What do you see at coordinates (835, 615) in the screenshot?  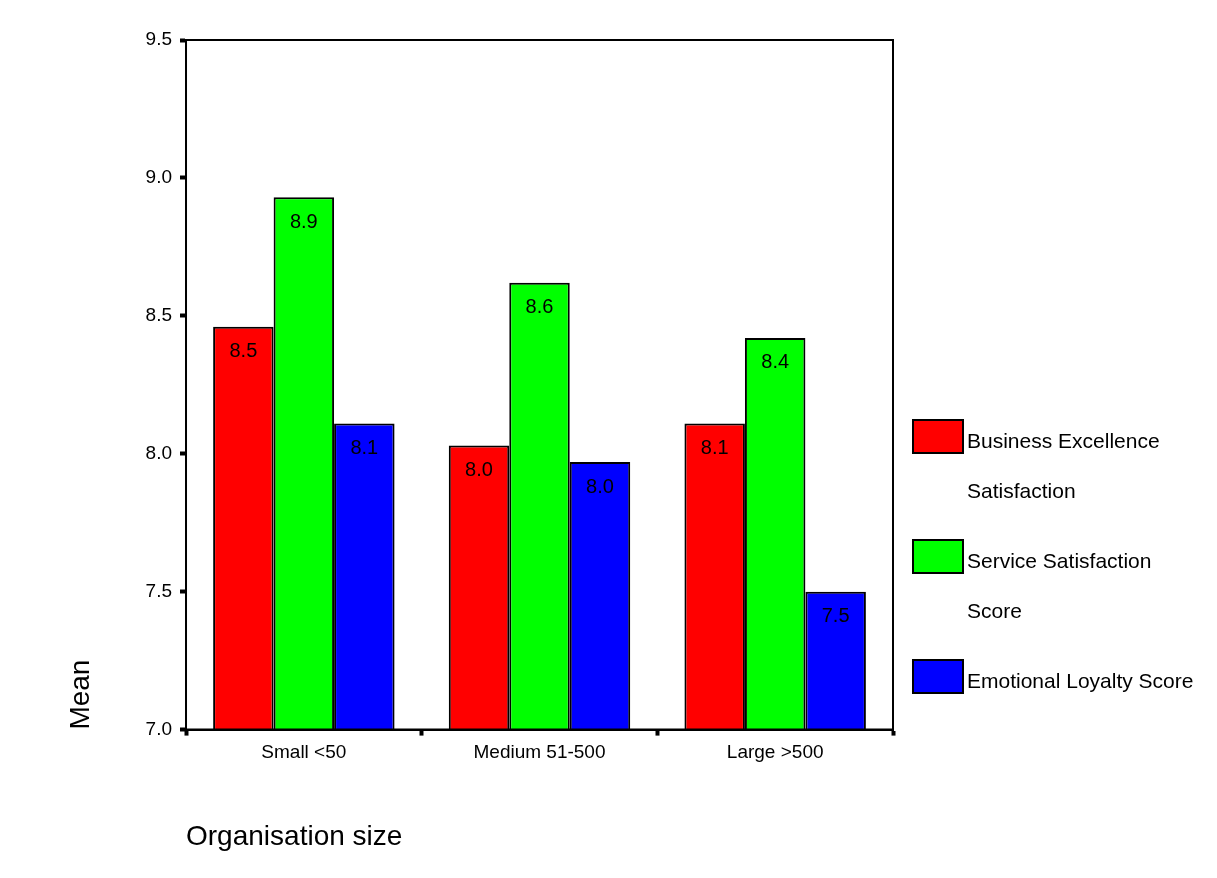 I see `data-label: 7.5` at bounding box center [835, 615].